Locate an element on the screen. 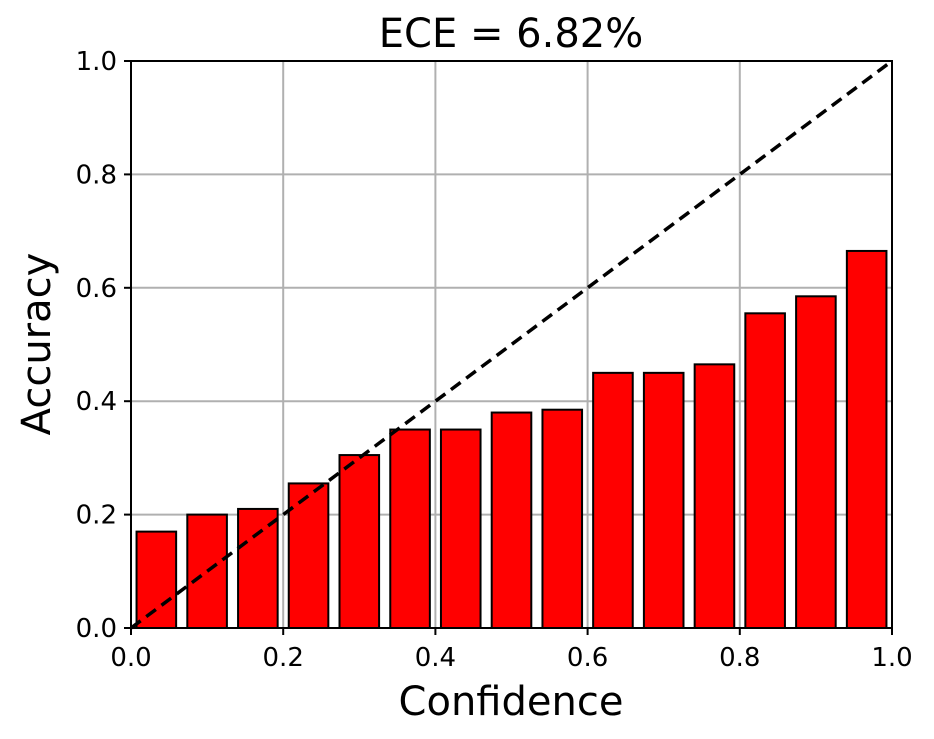  x-tick-label: 0.4 is located at coordinates (435, 658).